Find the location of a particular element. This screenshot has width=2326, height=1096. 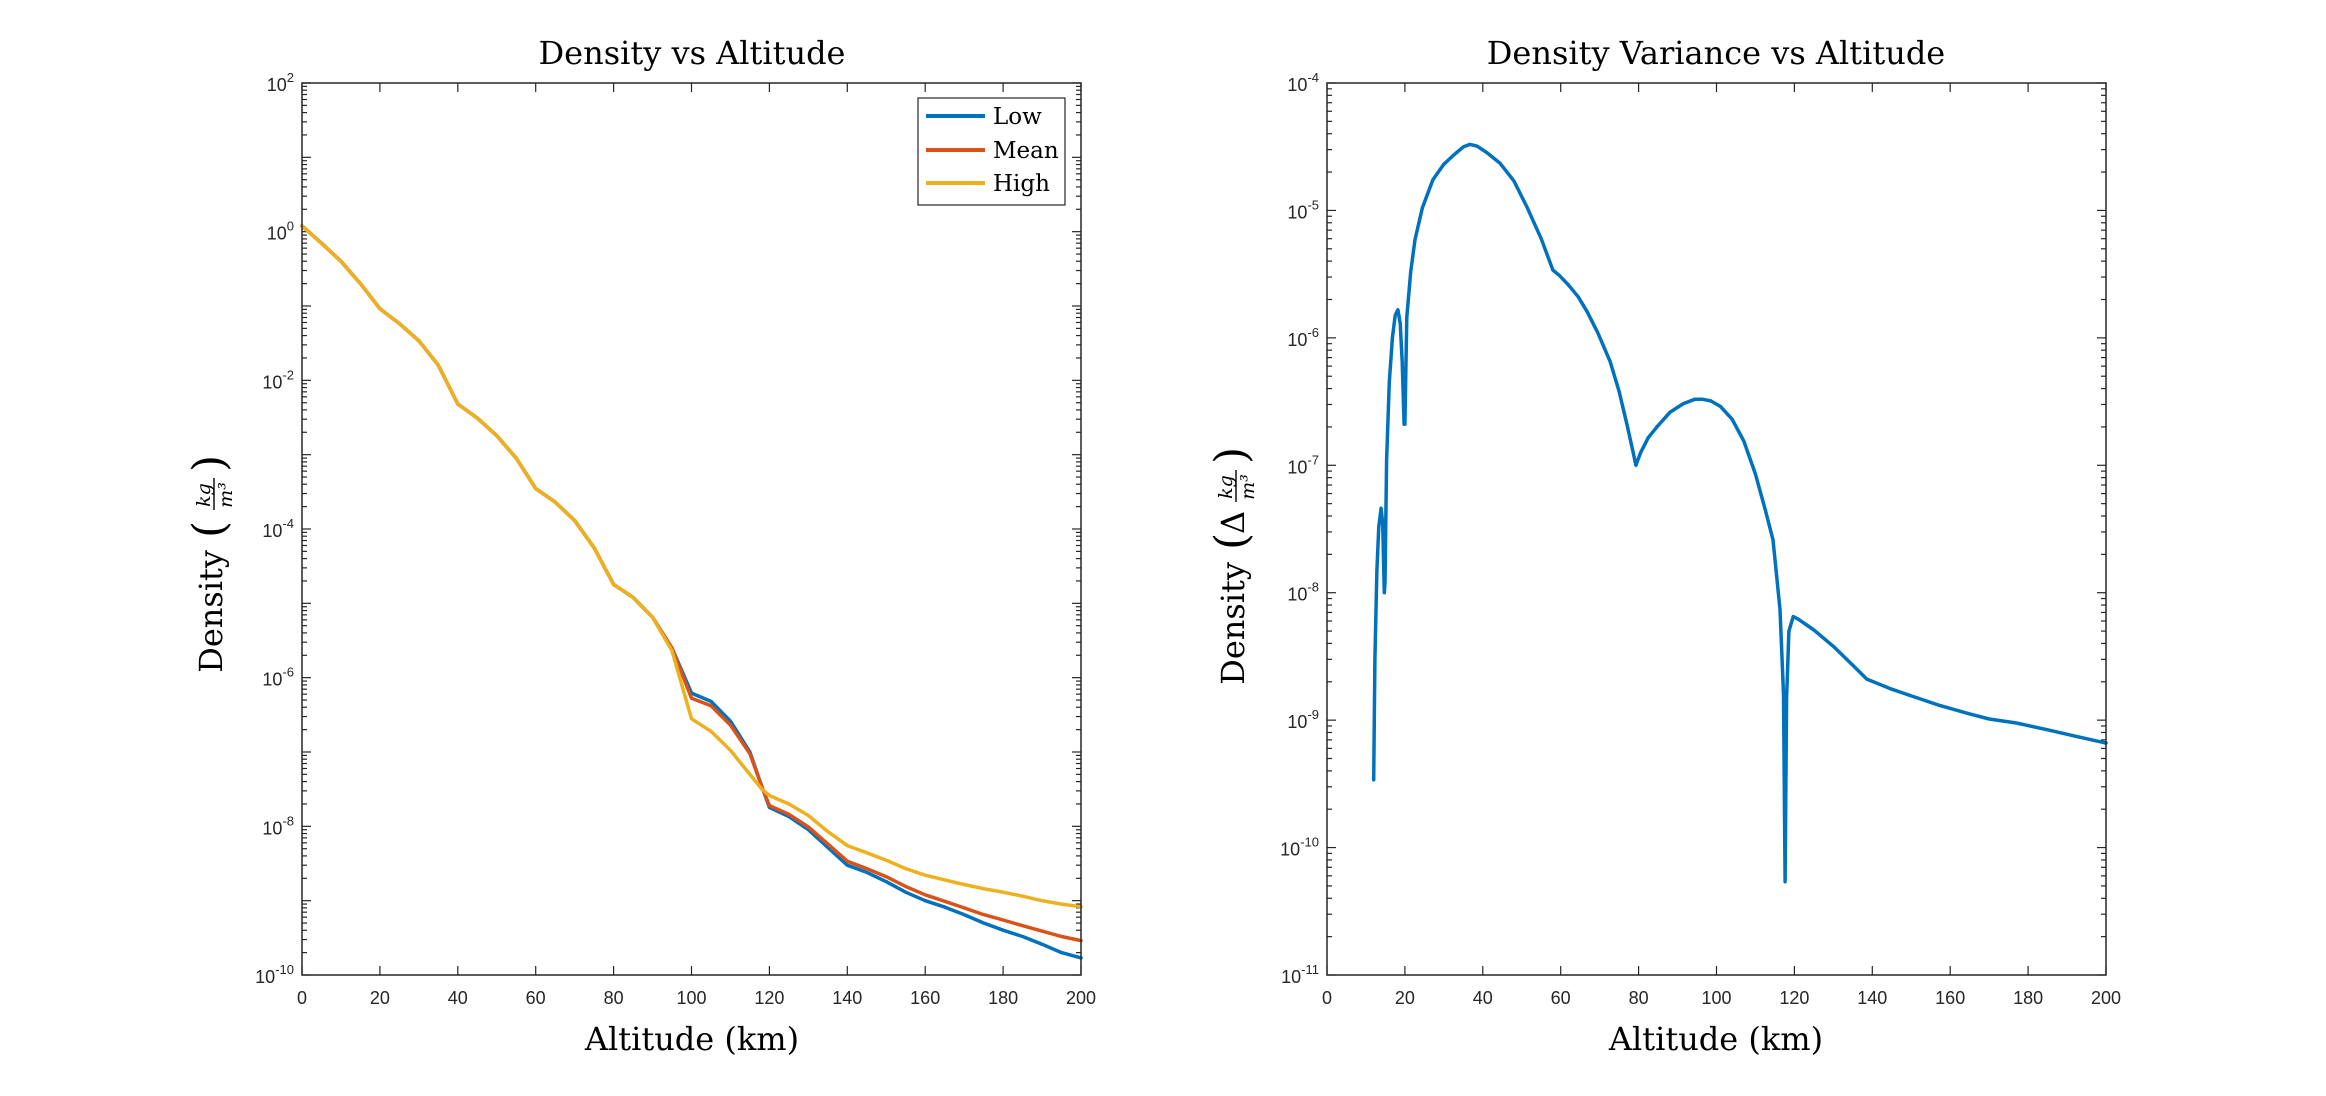

y-tick-label-exponent: -7 is located at coordinates (1313, 459).